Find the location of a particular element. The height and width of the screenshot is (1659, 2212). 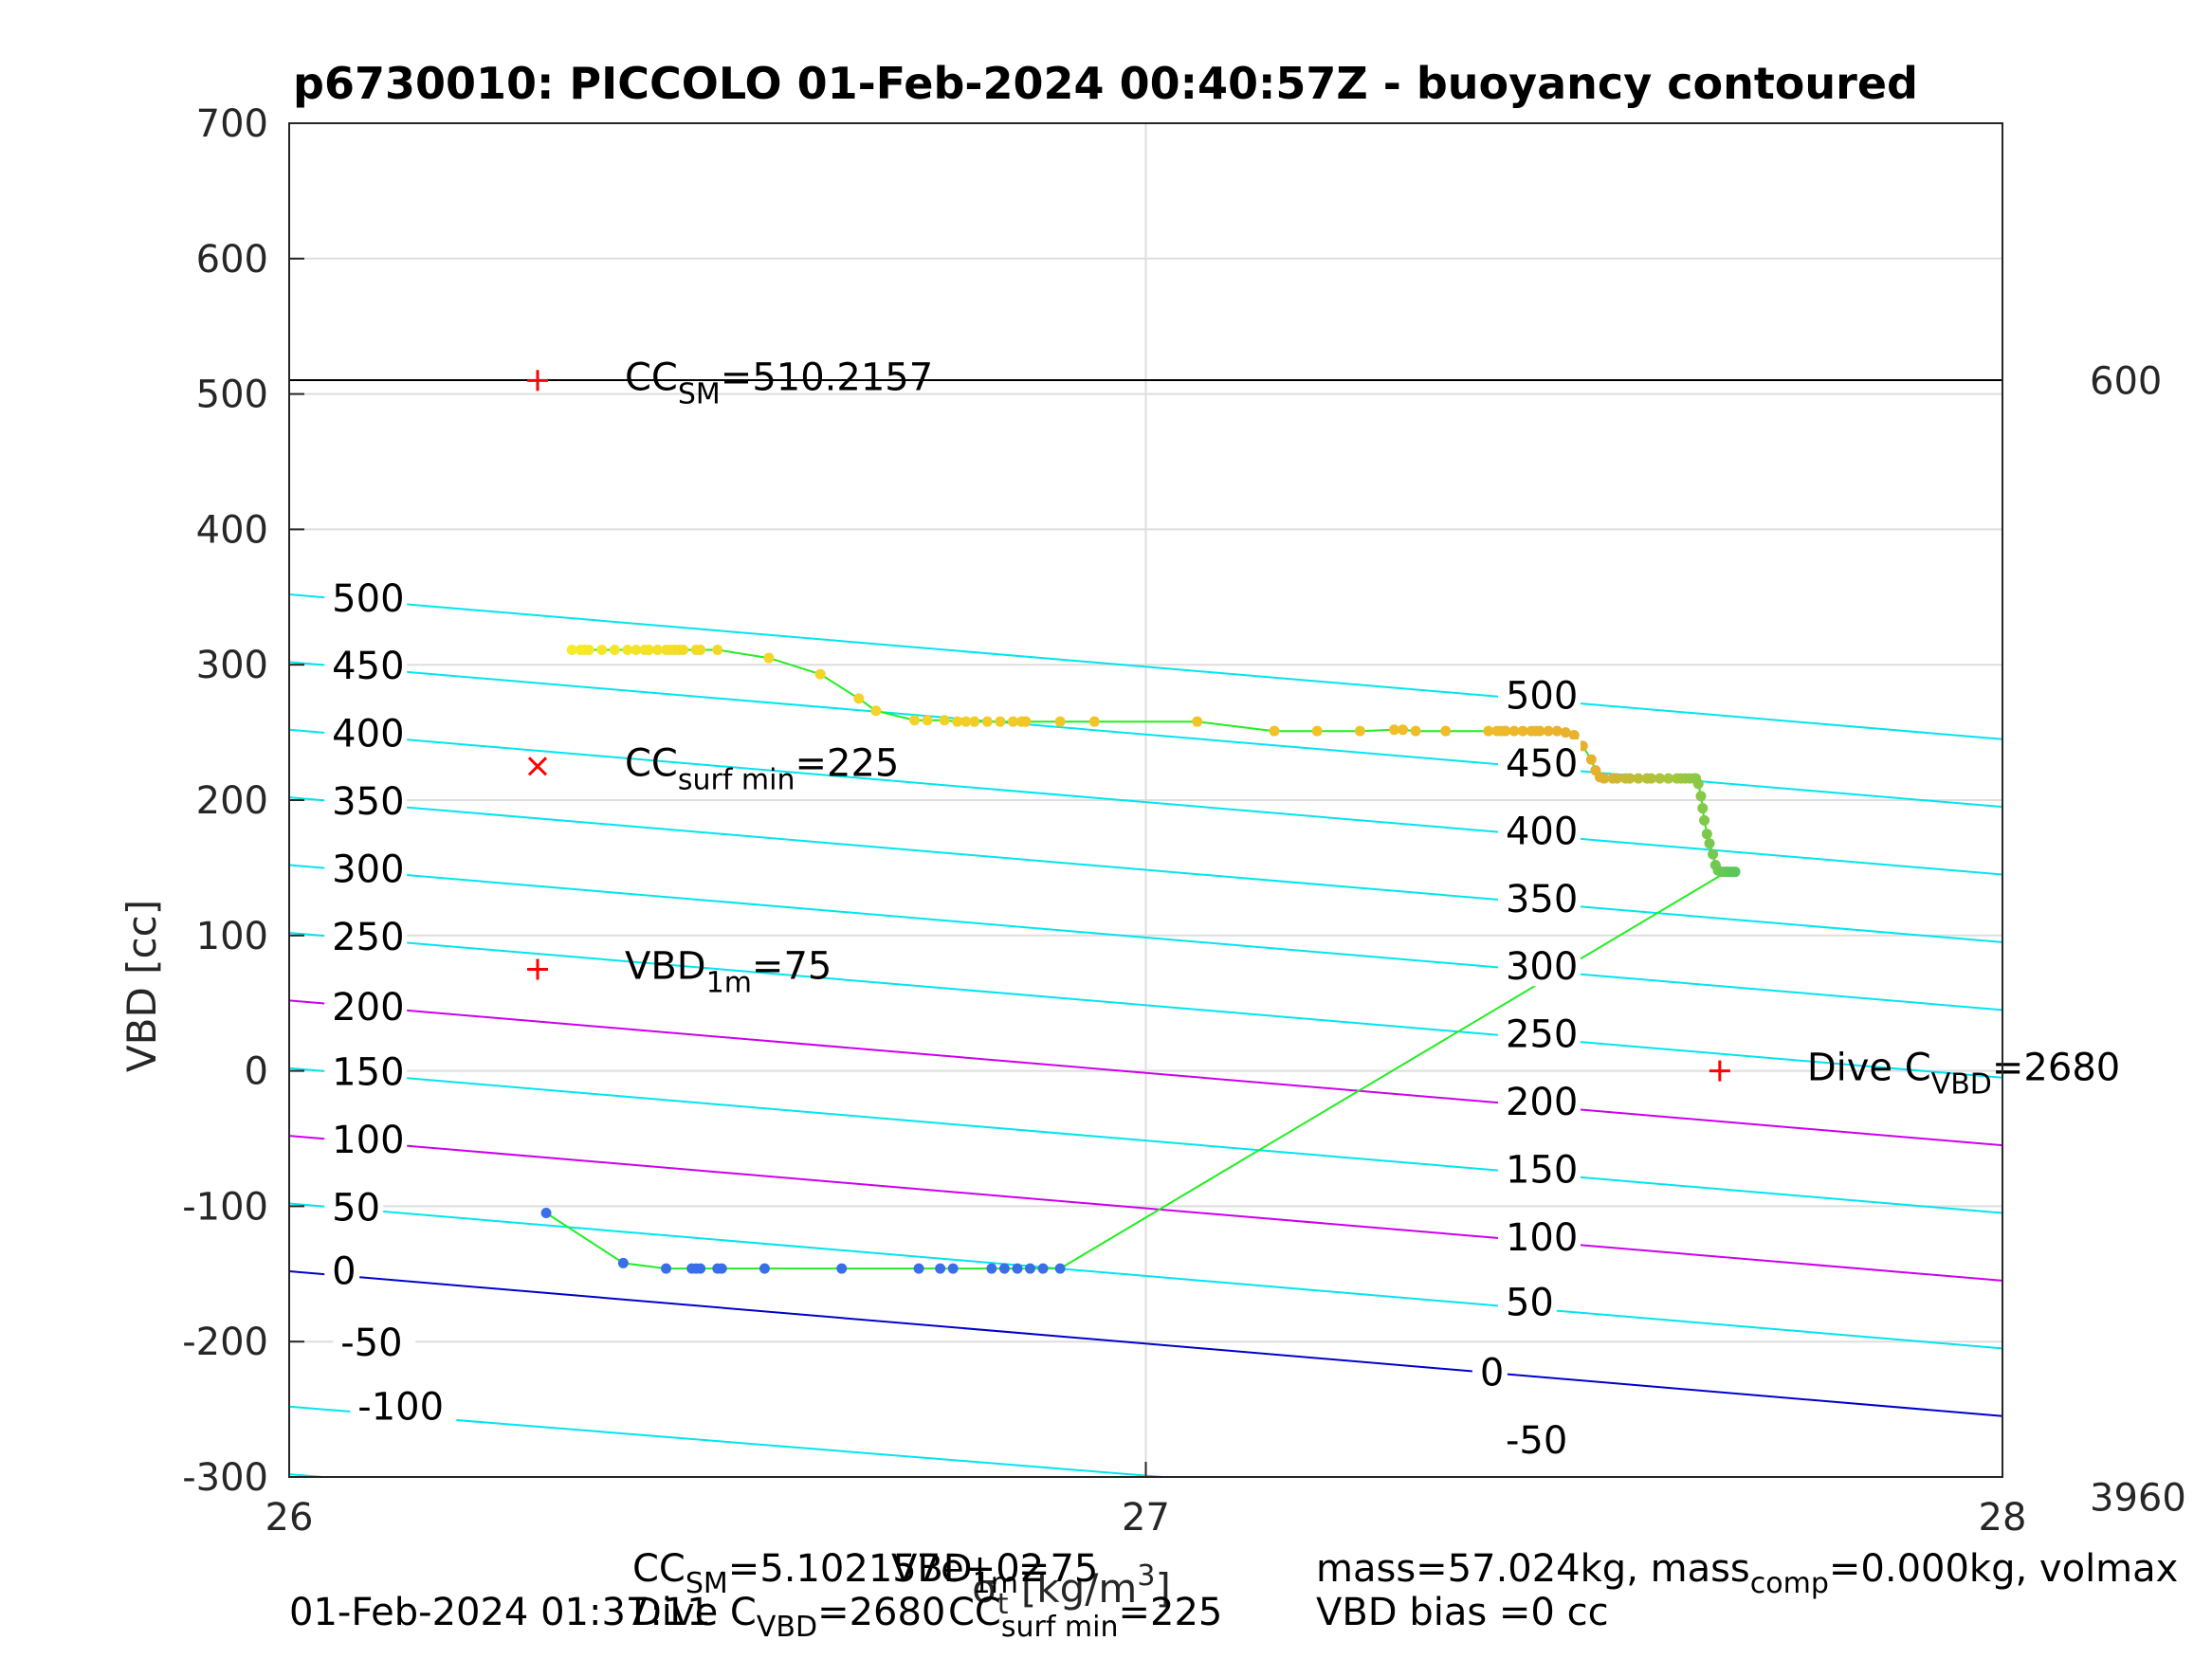

contour-label-left: 50 is located at coordinates (356, 1208).